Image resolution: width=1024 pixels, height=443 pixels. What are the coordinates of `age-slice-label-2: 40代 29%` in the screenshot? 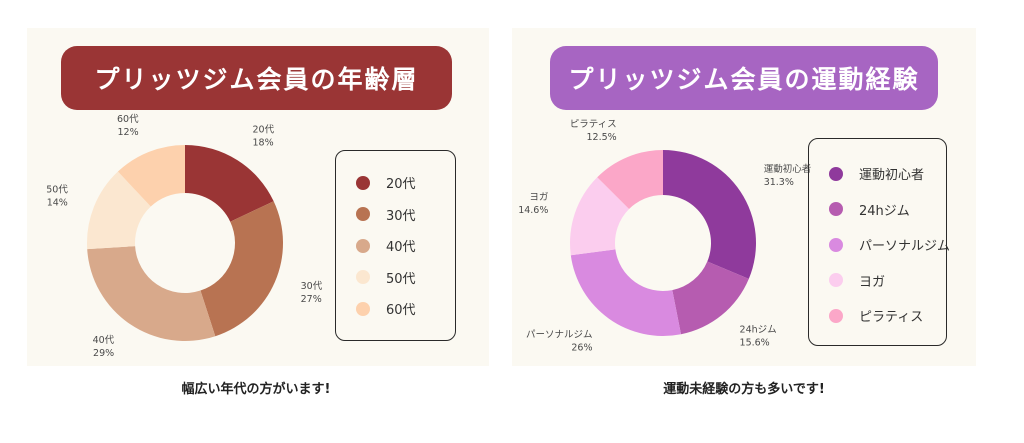 It's located at (104, 347).